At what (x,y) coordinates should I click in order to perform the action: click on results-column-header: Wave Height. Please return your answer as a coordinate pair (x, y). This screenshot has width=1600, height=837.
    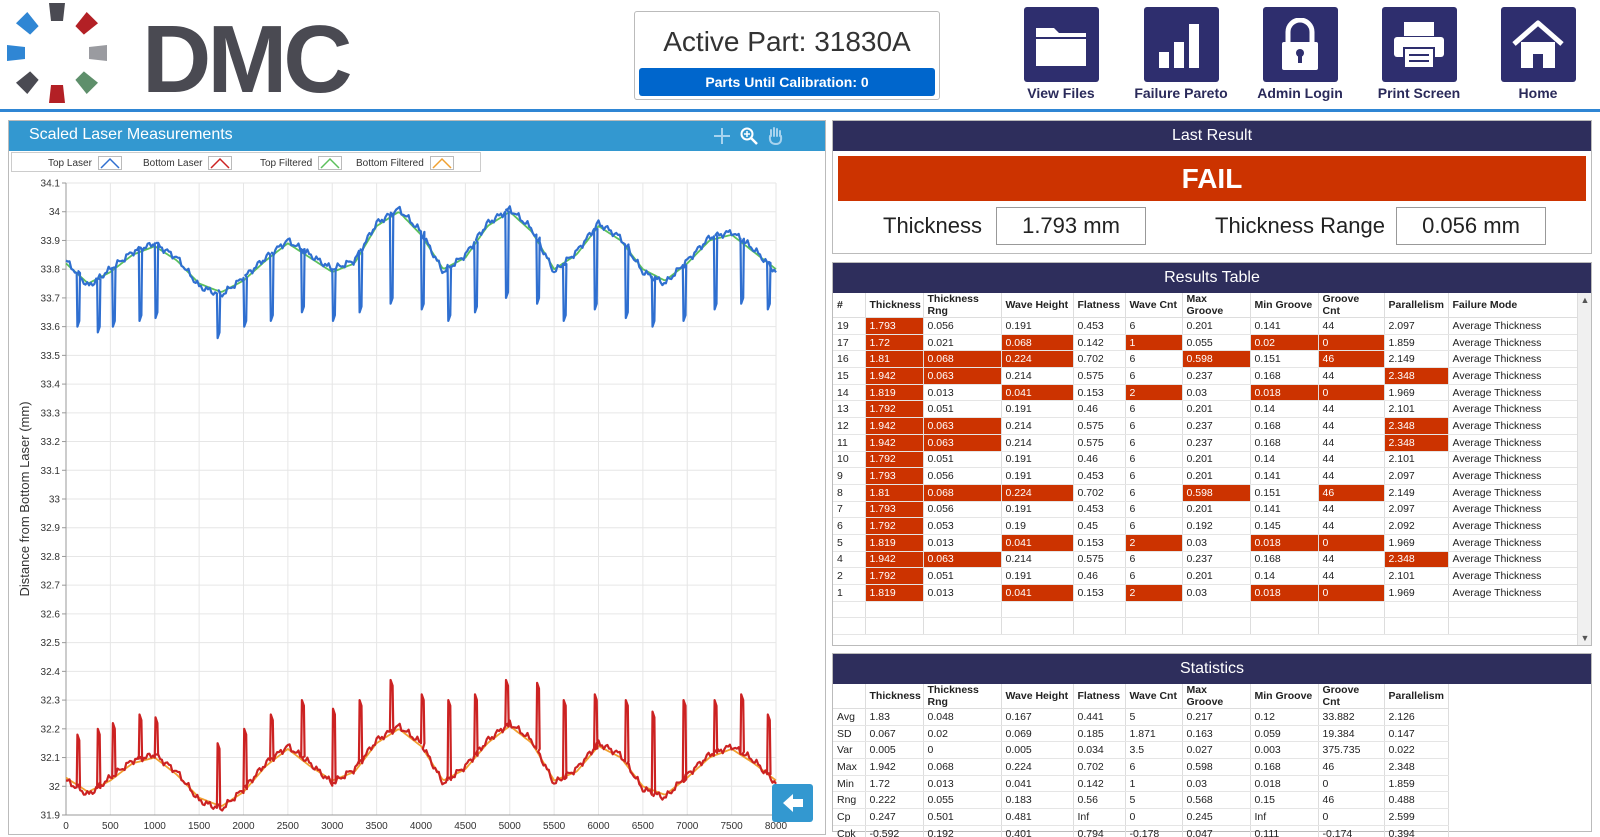
    Looking at the image, I should click on (1037, 305).